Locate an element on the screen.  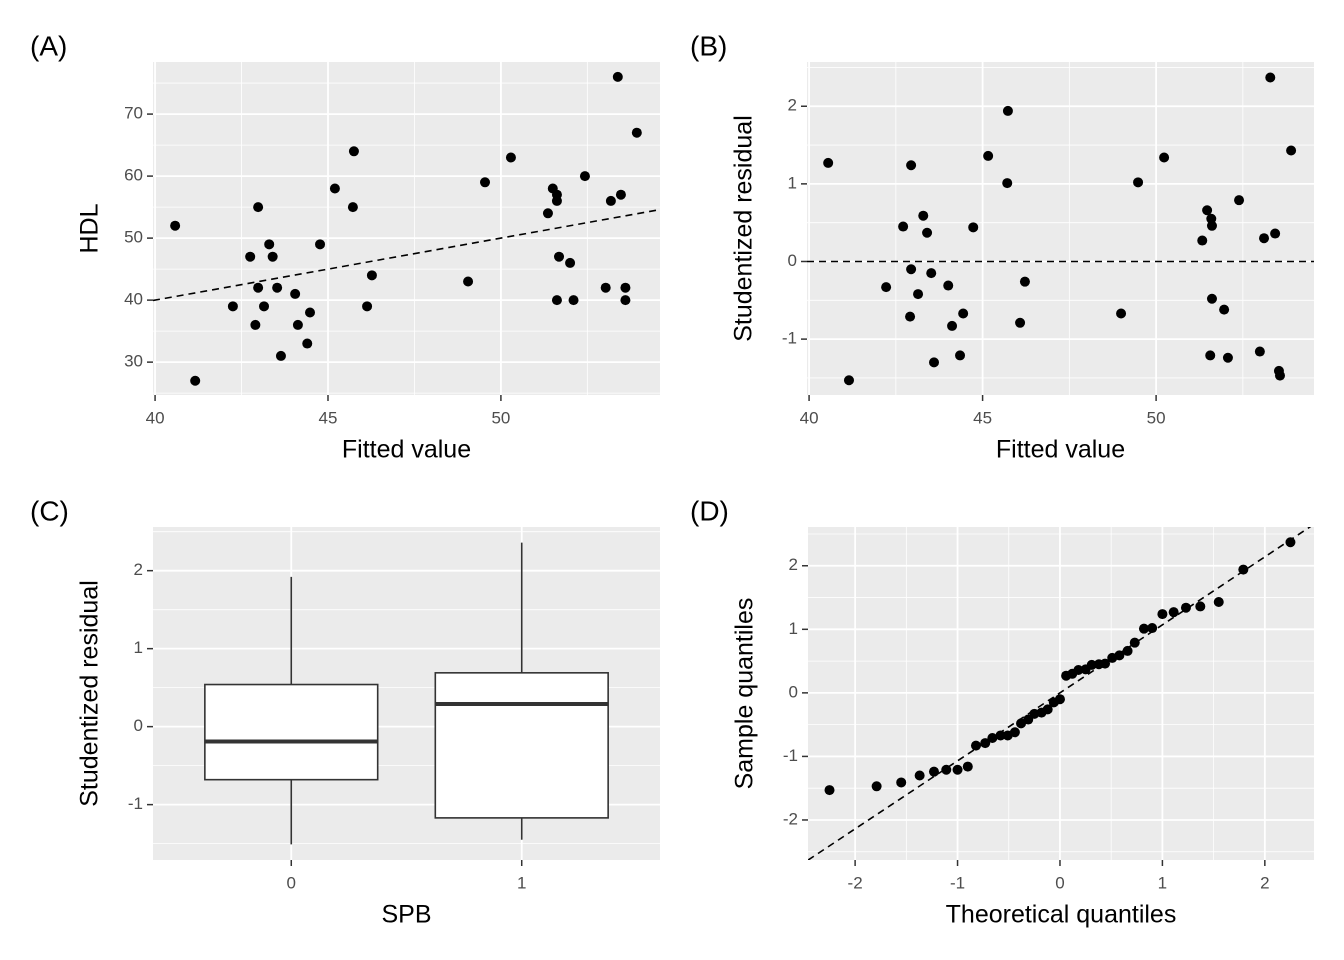
x-axis-title: Fitted value is located at coordinates (406, 450).